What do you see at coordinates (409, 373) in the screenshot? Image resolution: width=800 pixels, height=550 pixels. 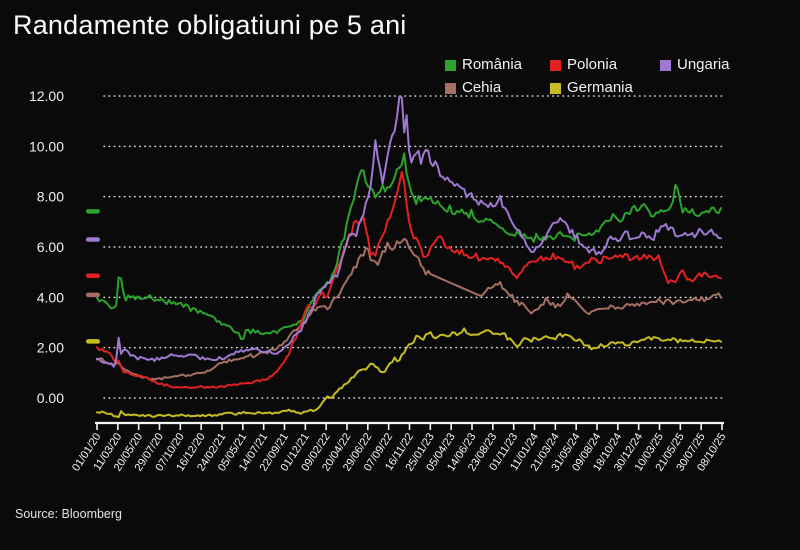 I see `series-line-germania` at bounding box center [409, 373].